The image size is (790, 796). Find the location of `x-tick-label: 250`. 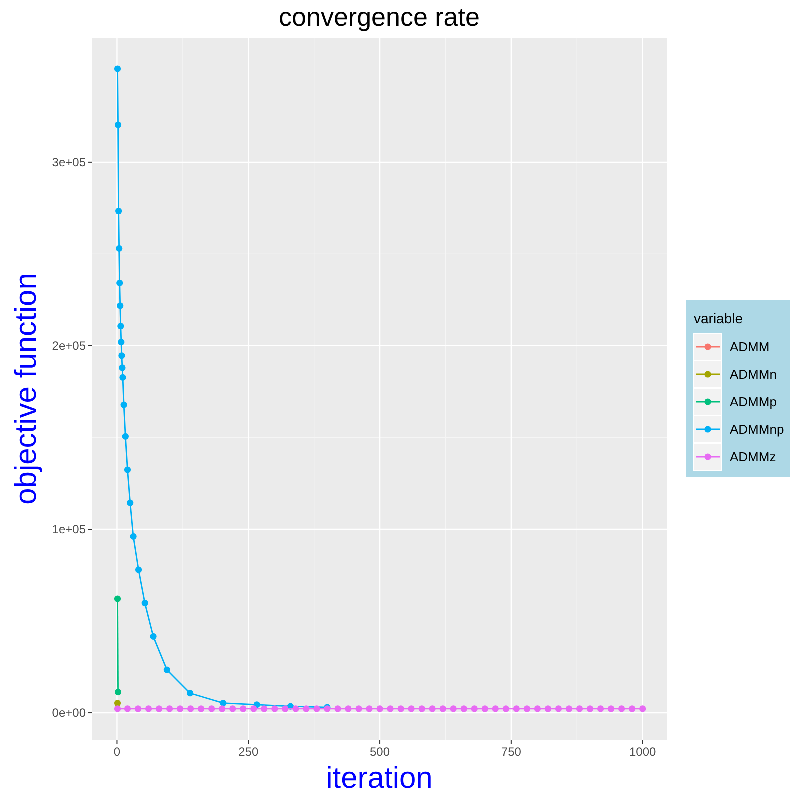

x-tick-label: 250 is located at coordinates (248, 752).